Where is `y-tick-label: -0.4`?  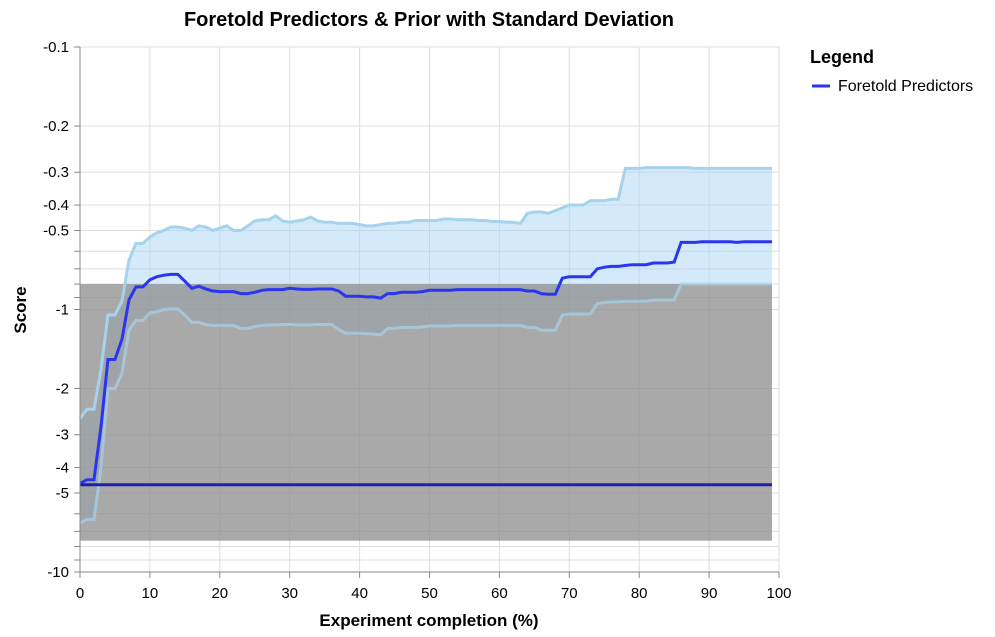
y-tick-label: -0.4 is located at coordinates (56, 205).